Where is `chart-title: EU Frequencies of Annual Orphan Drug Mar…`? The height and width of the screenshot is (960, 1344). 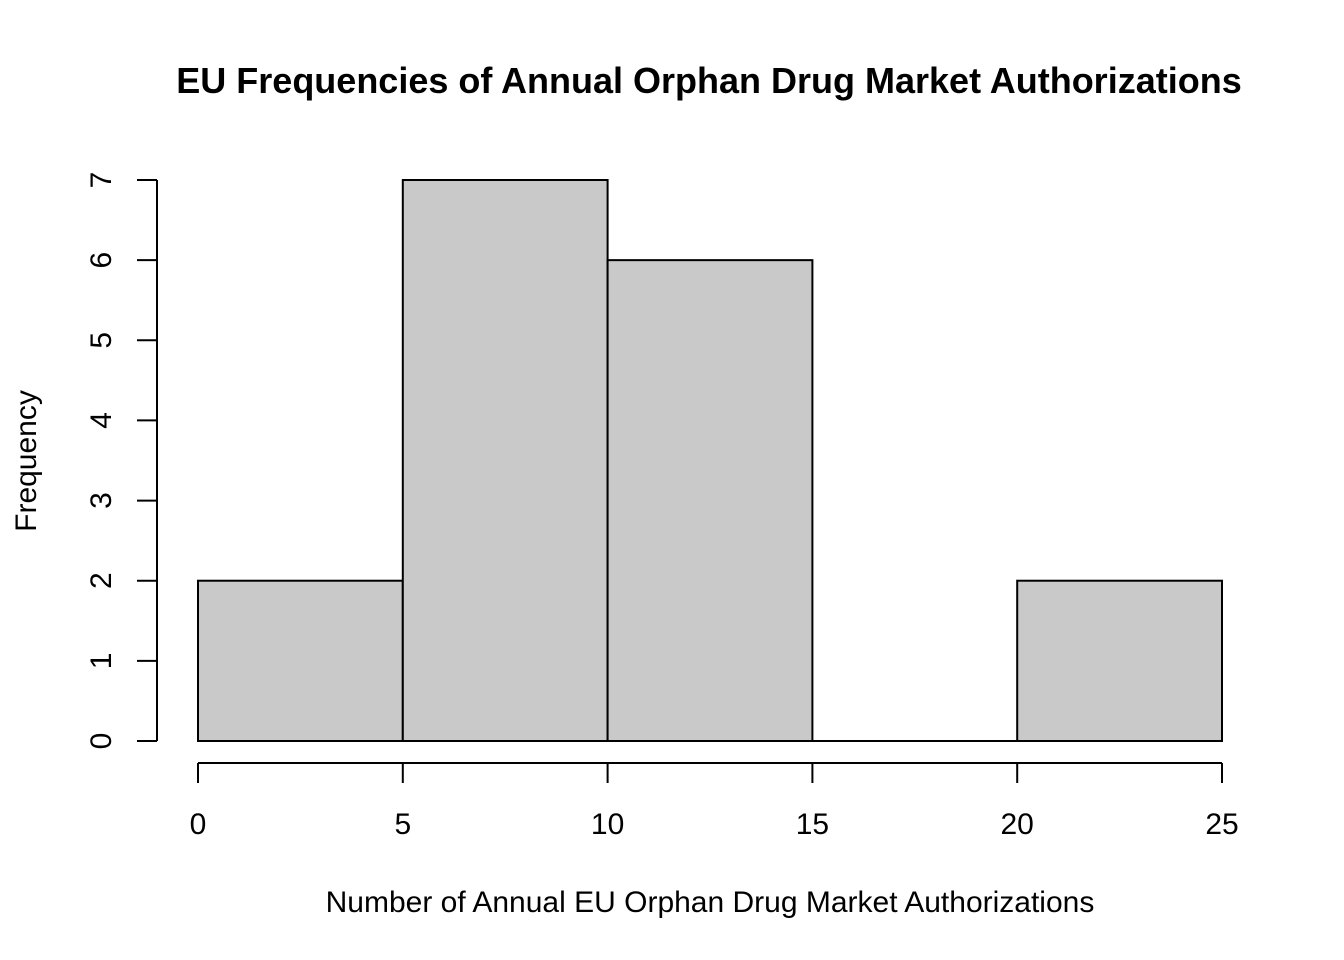 chart-title: EU Frequencies of Annual Orphan Drug Mar… is located at coordinates (708, 80).